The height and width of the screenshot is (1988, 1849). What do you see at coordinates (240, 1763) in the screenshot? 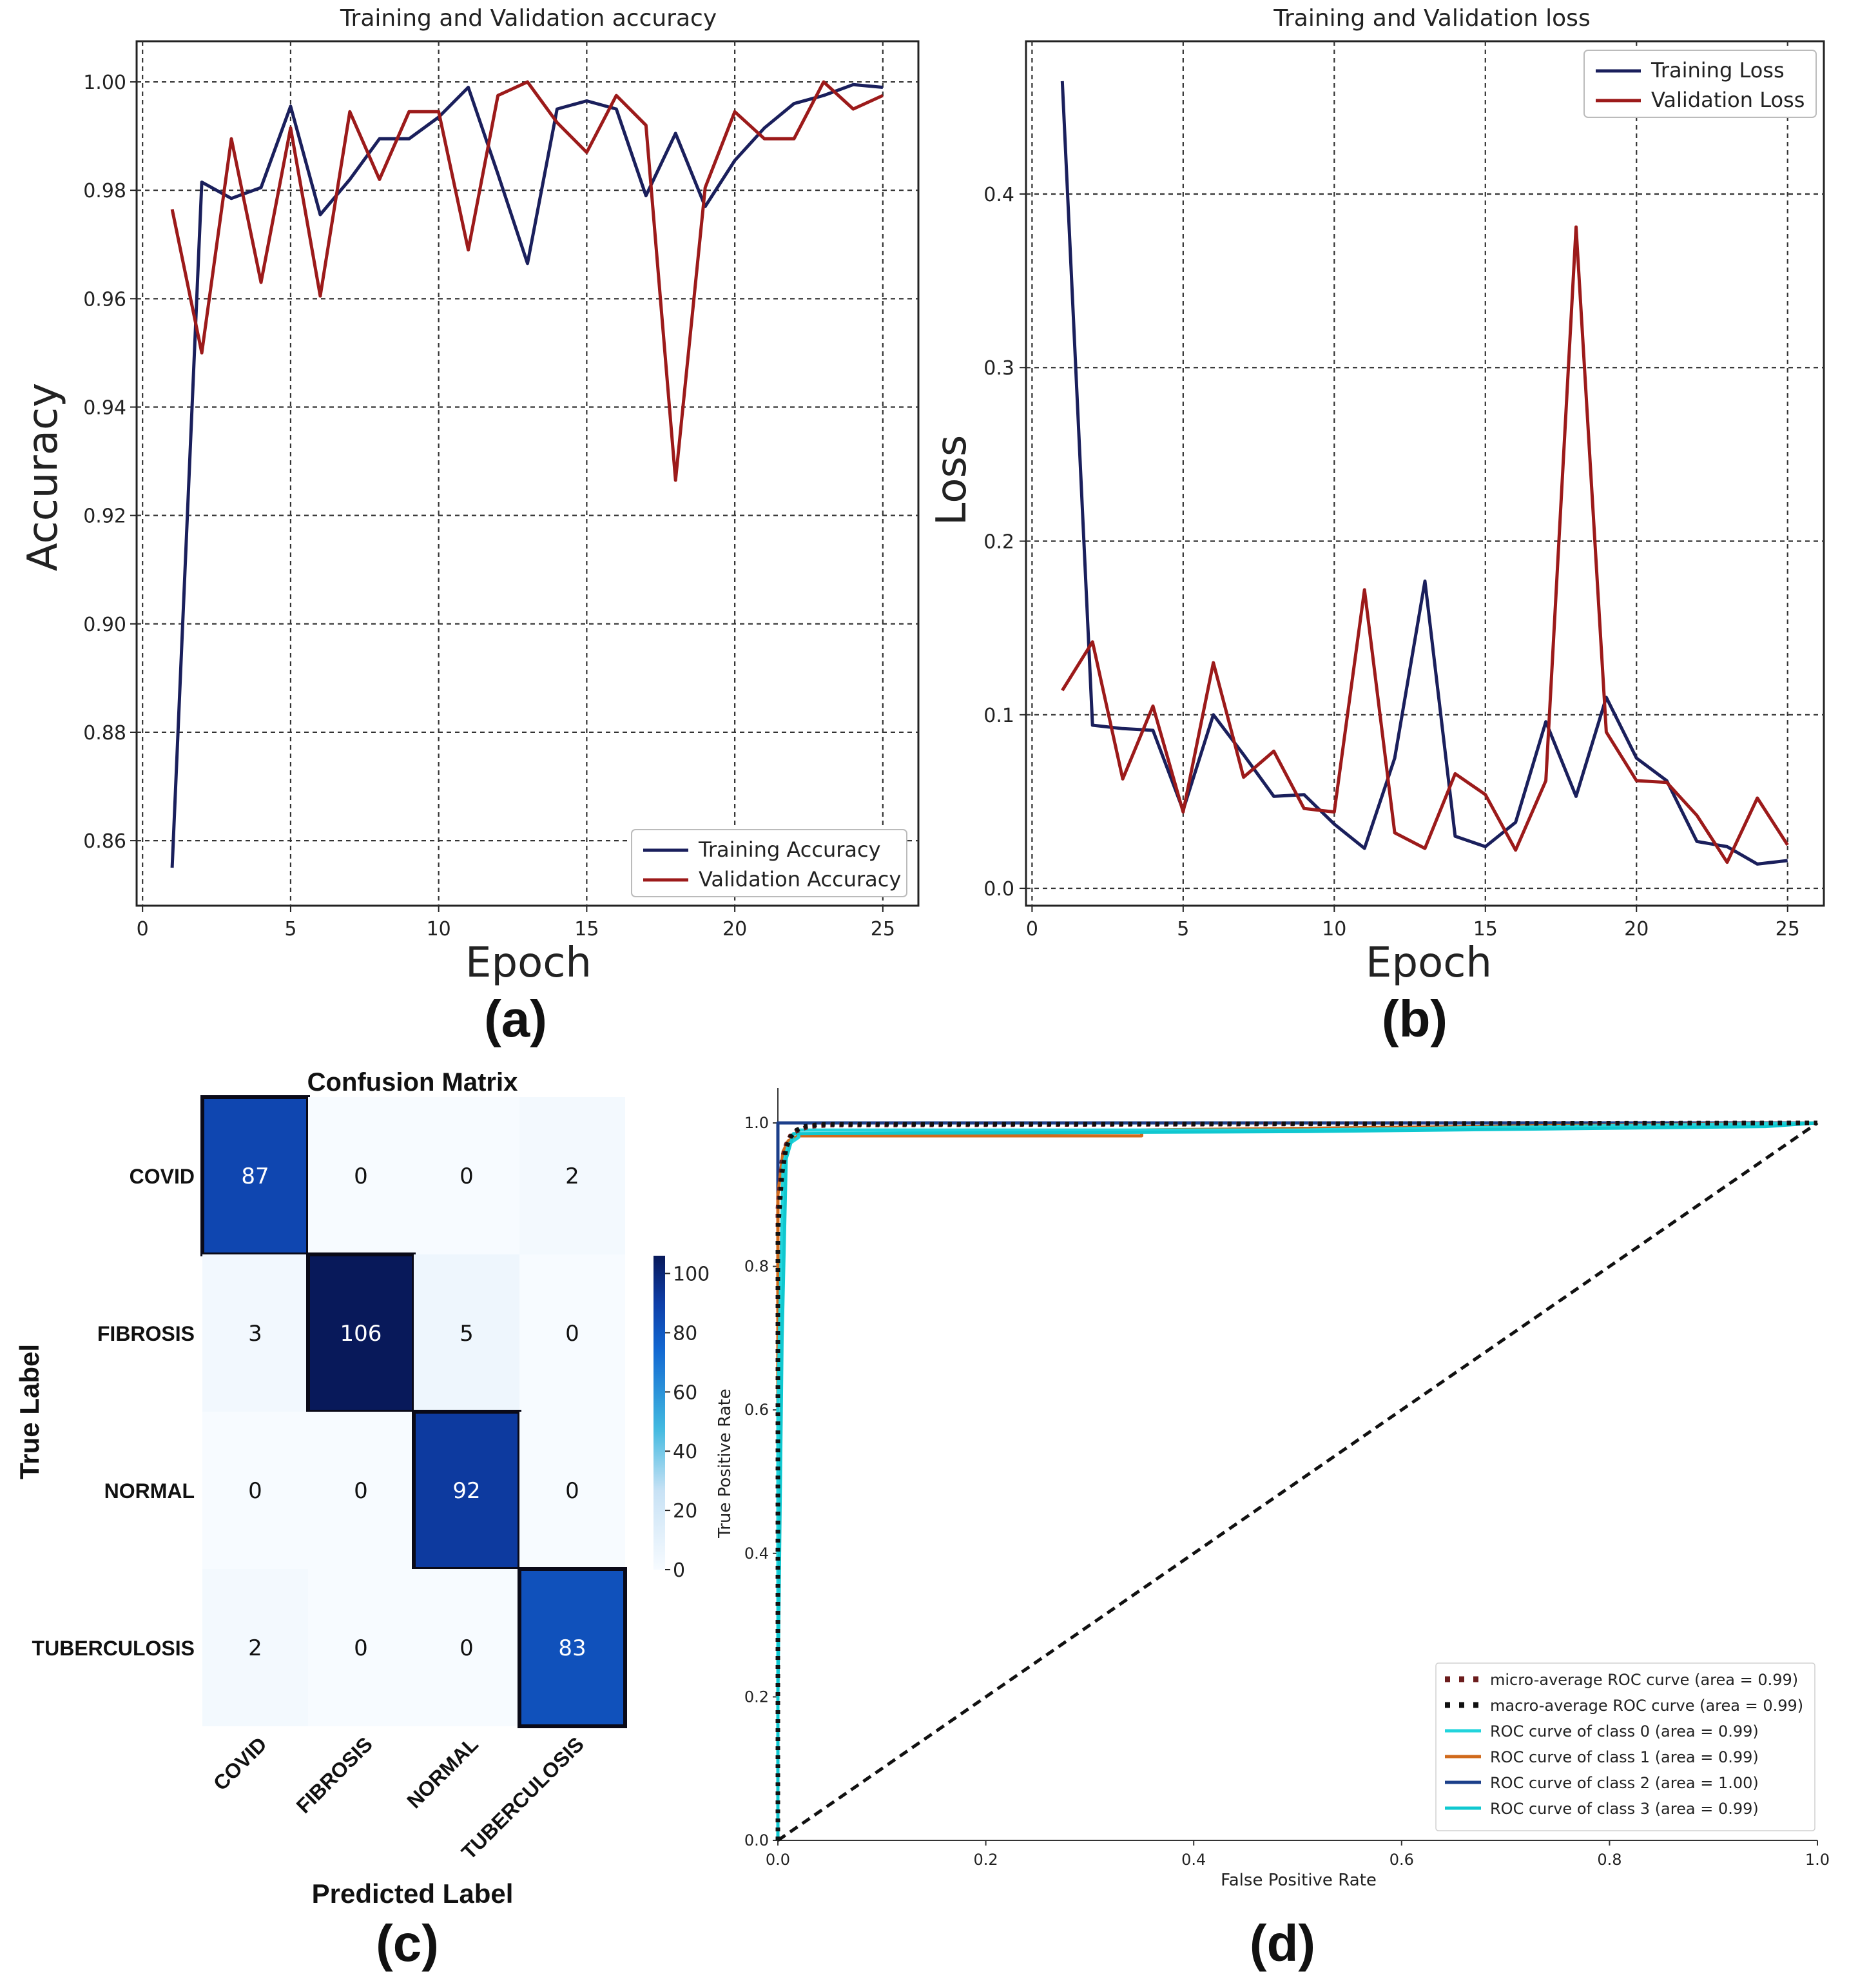
I see `column-label: COVID` at bounding box center [240, 1763].